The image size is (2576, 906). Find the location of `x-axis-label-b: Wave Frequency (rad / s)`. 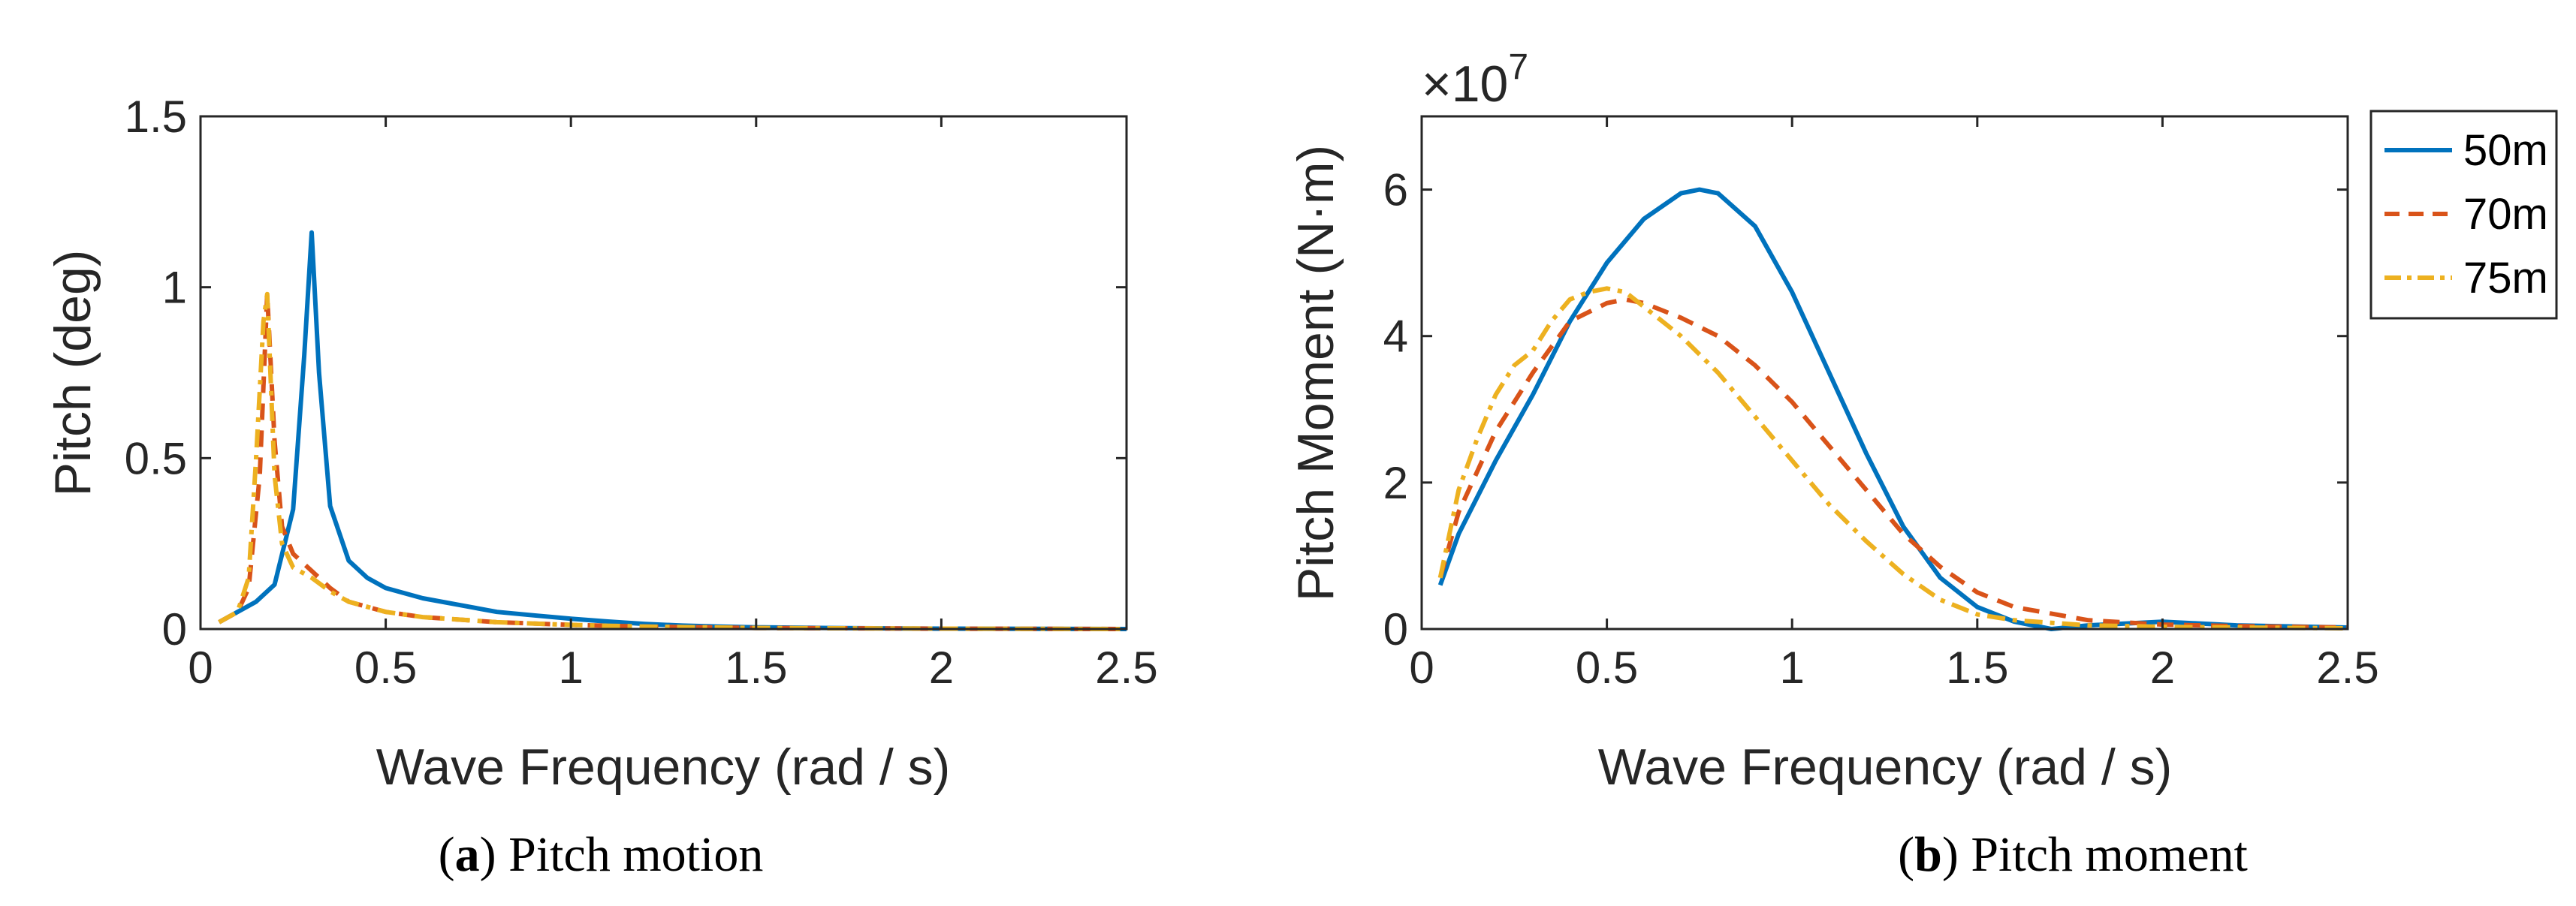

x-axis-label-b: Wave Frequency (rad / s) is located at coordinates (1886, 767).